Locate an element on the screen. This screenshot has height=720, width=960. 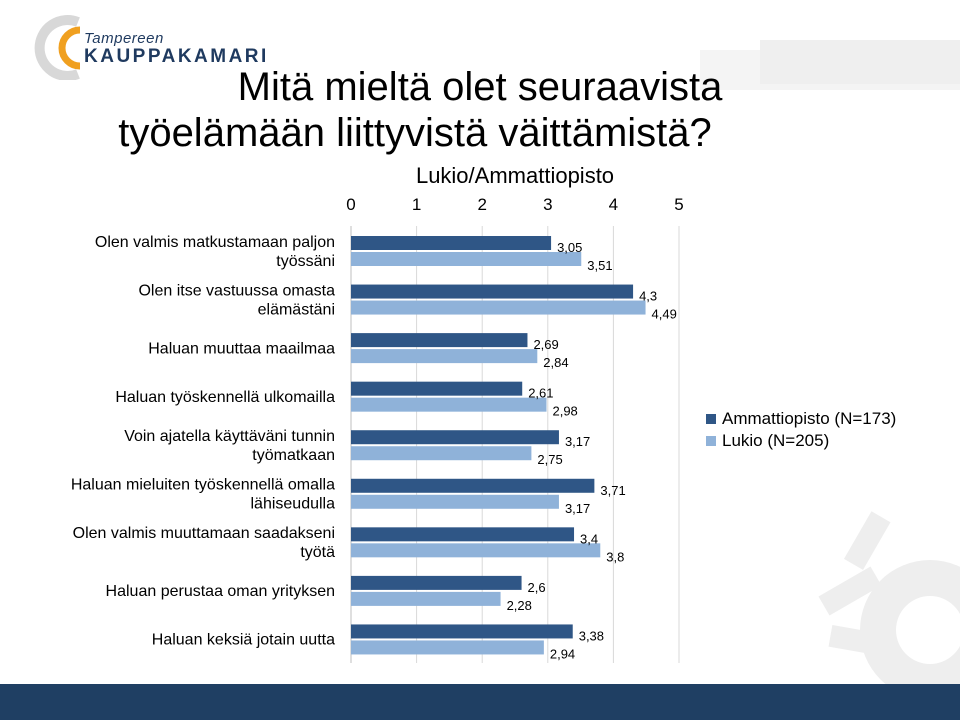
legend-label-lukio: Lukio (N=205) is located at coordinates (776, 440).